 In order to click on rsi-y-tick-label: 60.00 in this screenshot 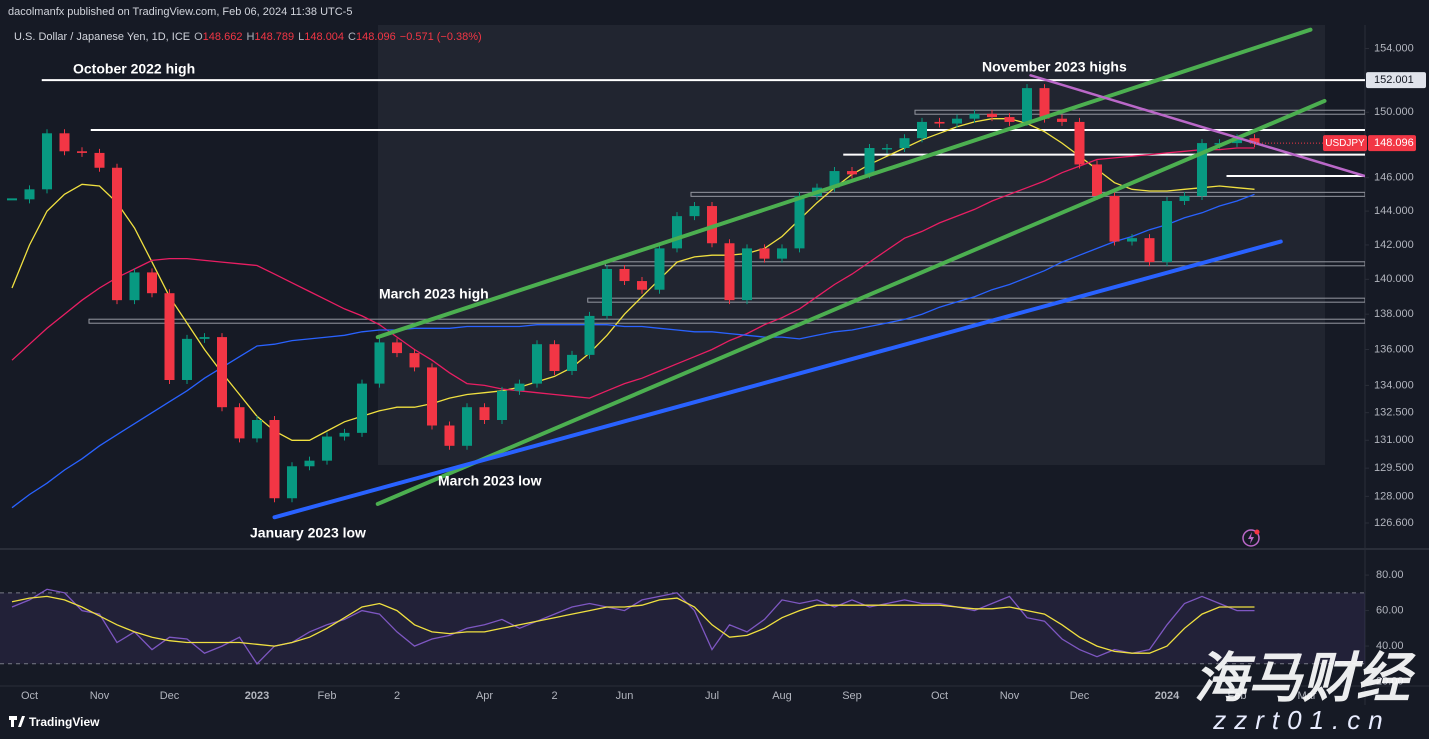, I will do `click(1390, 610)`.